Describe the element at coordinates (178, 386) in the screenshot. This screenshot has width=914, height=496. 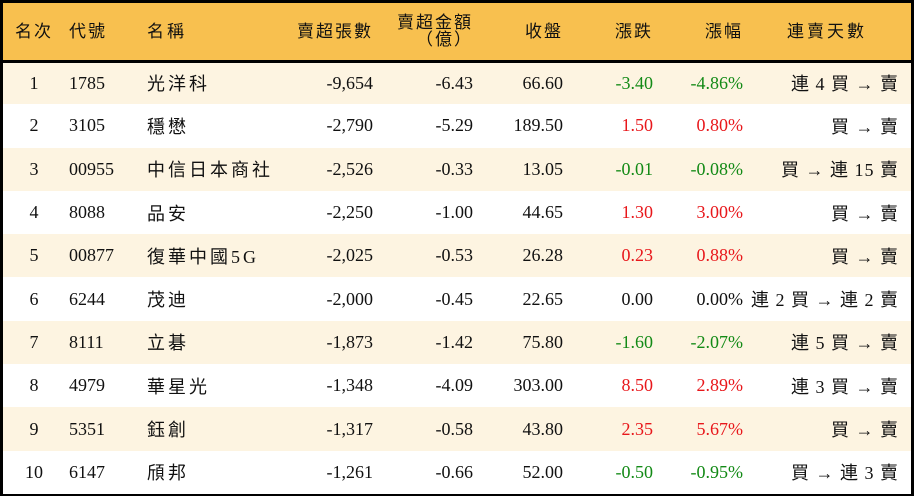
I see `cell-name: 華星光` at that location.